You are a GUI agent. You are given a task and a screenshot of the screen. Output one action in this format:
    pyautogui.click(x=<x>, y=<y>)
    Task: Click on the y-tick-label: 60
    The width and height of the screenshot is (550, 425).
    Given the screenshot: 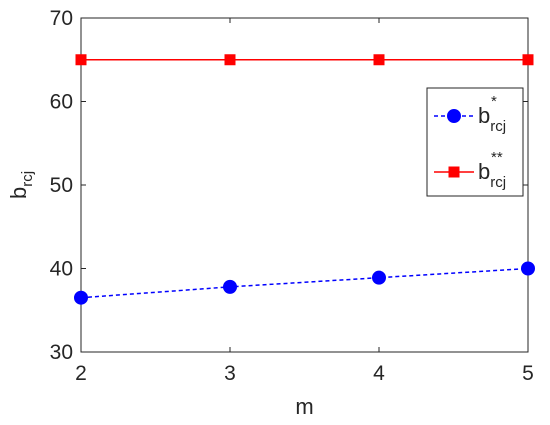 What is the action you would take?
    pyautogui.click(x=61, y=102)
    